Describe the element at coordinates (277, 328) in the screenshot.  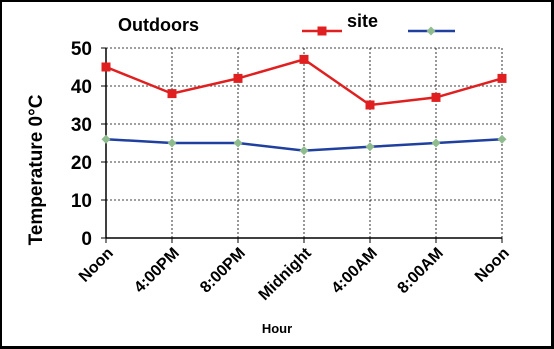
I see `x-axis-label: Hour` at that location.